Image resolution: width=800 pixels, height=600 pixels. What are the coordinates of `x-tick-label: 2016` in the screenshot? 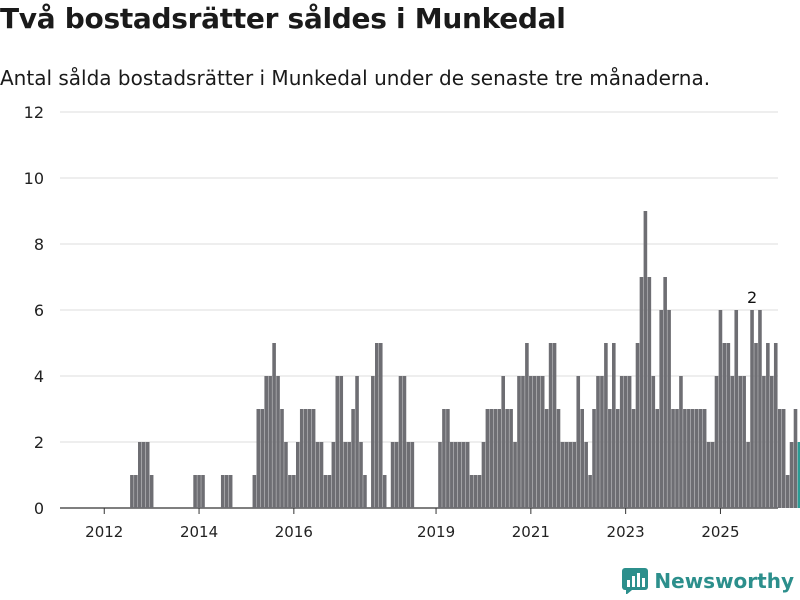 It's located at (294, 532).